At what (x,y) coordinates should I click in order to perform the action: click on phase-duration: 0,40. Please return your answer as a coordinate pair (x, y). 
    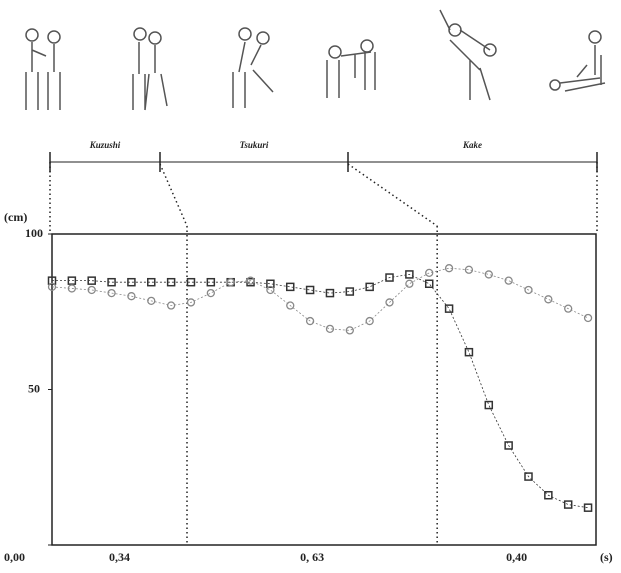
    Looking at the image, I should click on (516, 557).